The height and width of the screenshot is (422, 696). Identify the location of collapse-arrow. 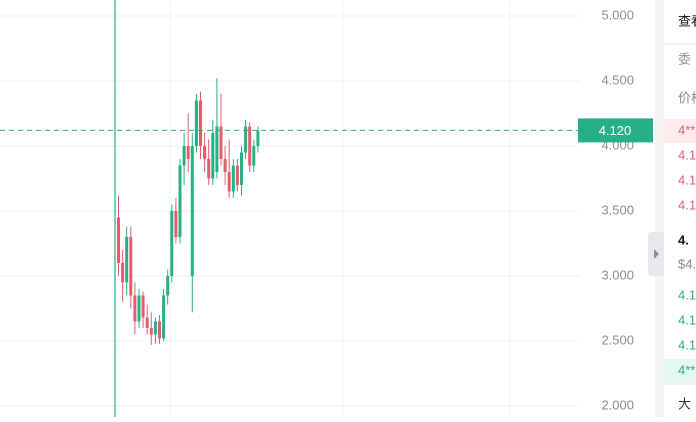
(656, 254).